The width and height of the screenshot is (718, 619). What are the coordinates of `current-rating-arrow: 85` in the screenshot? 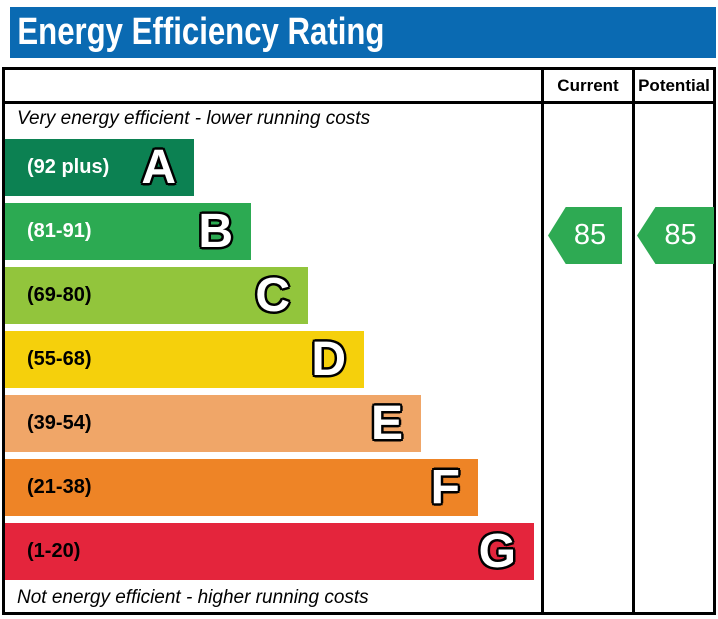 It's located at (585, 235).